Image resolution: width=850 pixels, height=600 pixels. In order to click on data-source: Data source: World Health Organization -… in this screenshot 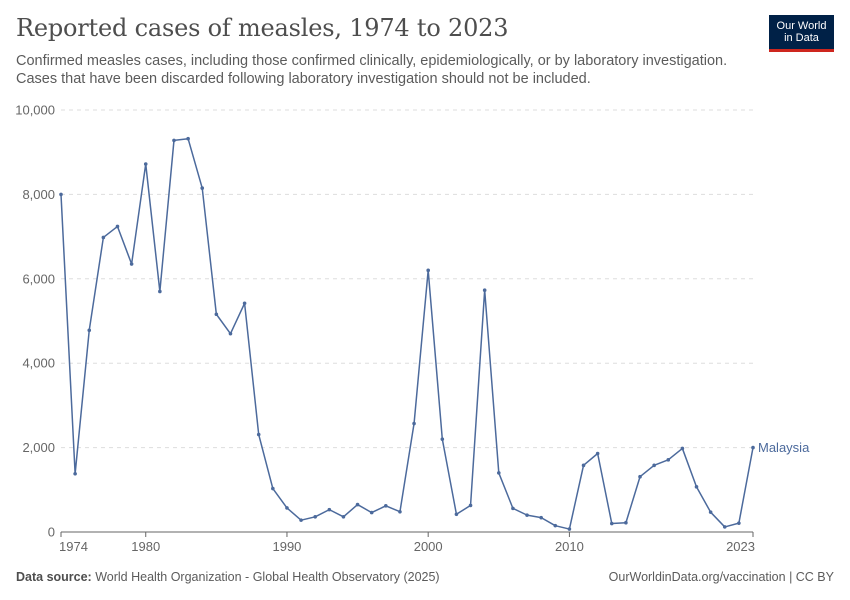, I will do `click(228, 577)`.